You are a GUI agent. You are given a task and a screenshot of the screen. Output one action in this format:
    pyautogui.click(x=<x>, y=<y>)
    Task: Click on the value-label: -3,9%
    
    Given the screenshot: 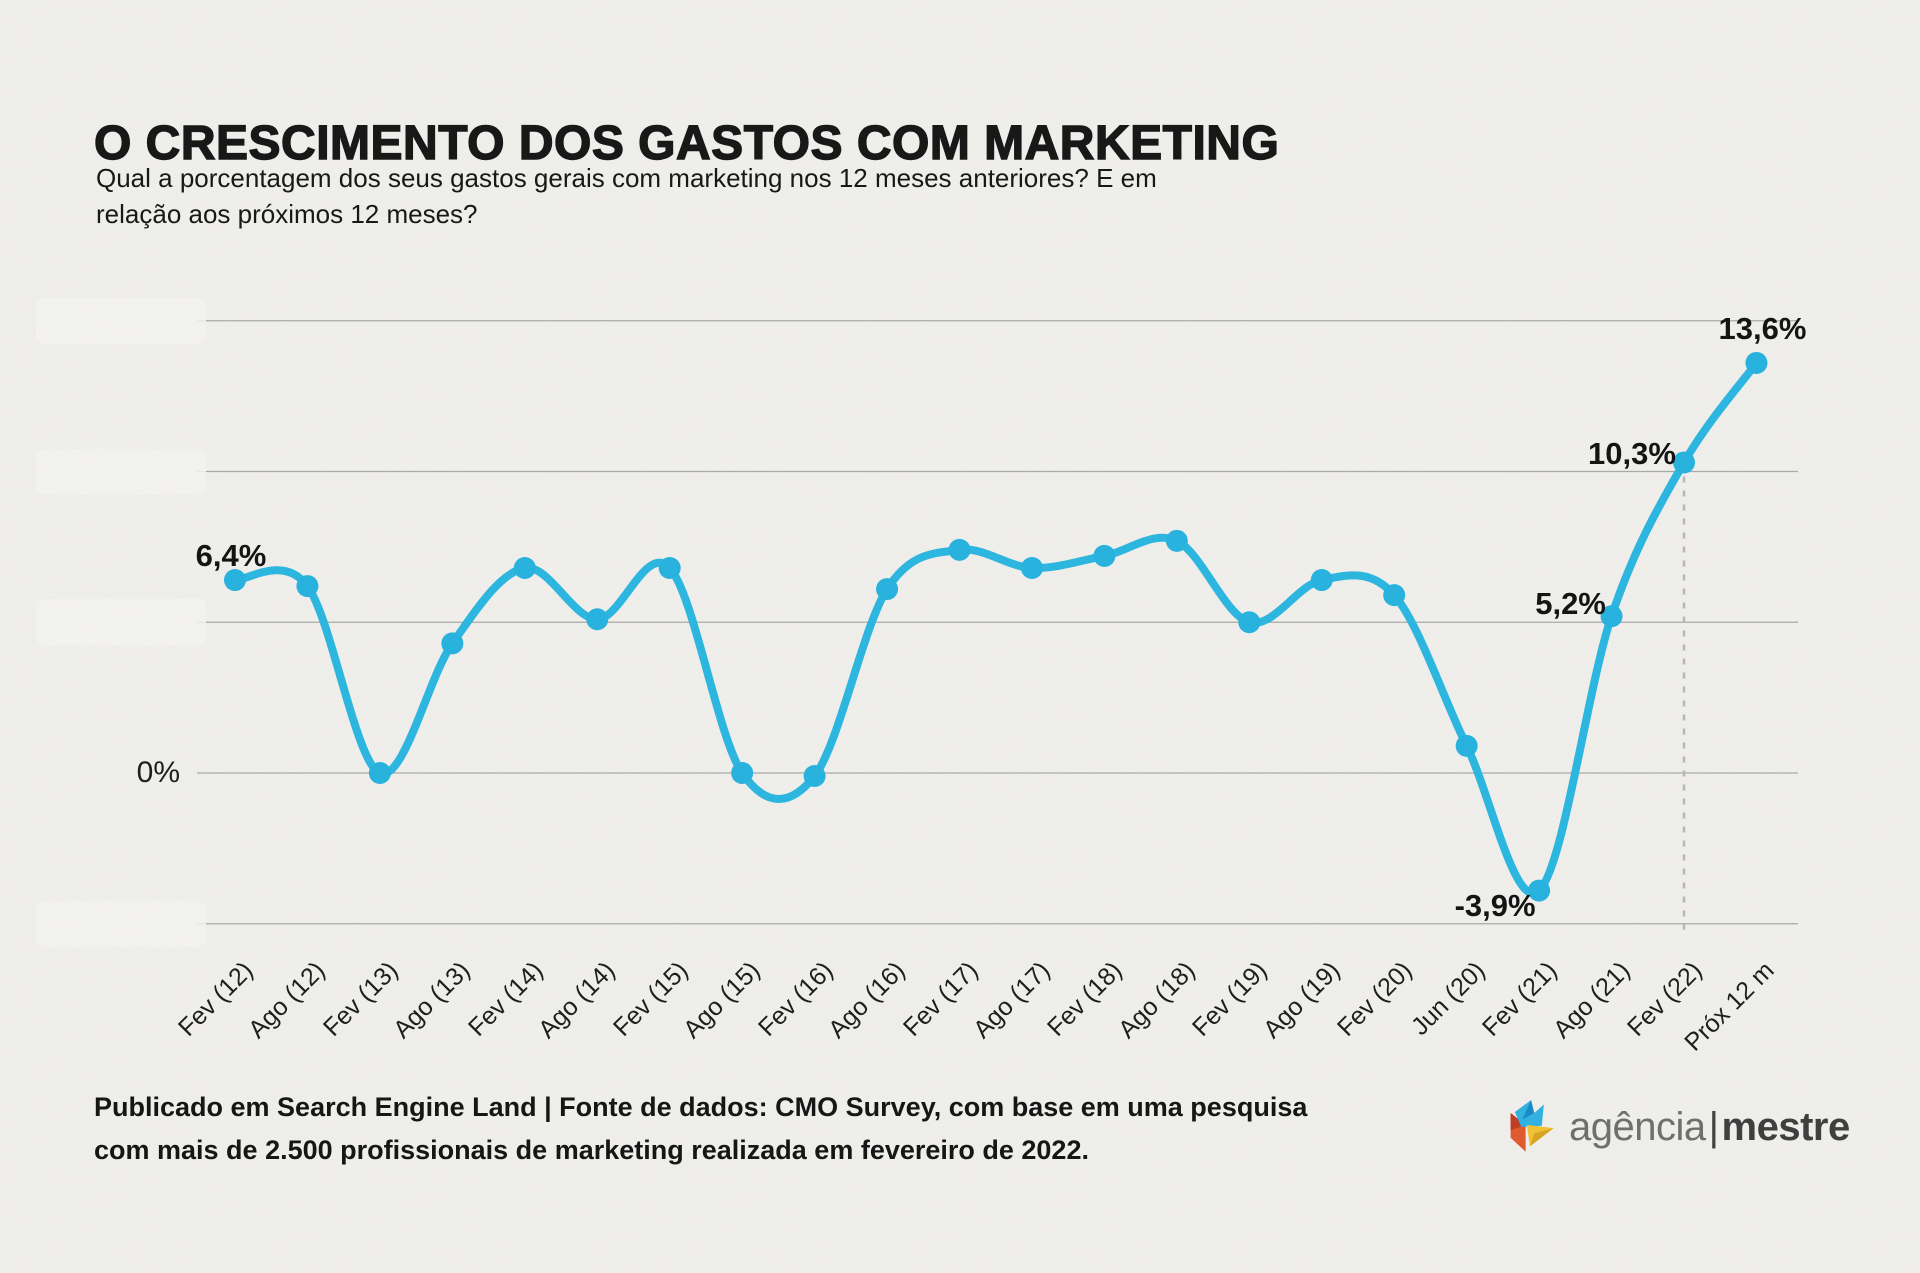 What is the action you would take?
    pyautogui.click(x=1495, y=905)
    